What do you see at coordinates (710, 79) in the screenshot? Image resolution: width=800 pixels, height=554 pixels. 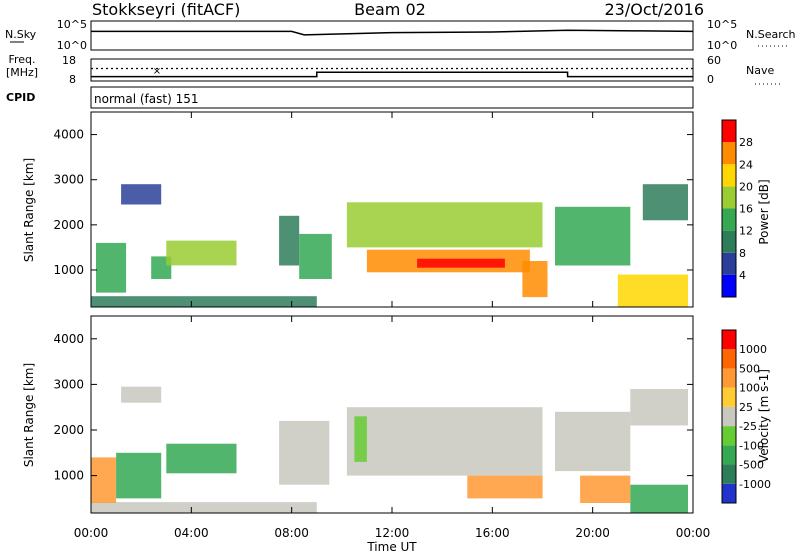 I see `nave-tick-bottom: 0` at bounding box center [710, 79].